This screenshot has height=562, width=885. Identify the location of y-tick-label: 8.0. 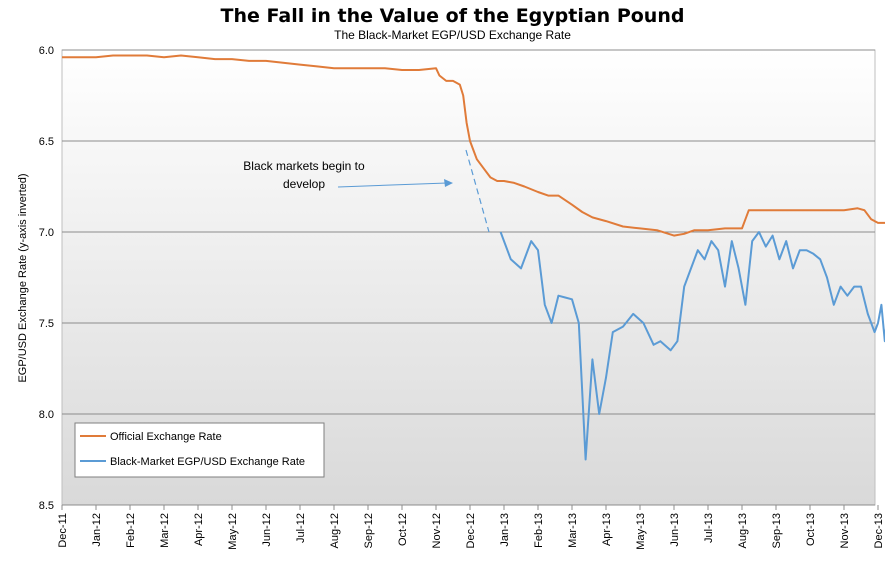
(46, 415).